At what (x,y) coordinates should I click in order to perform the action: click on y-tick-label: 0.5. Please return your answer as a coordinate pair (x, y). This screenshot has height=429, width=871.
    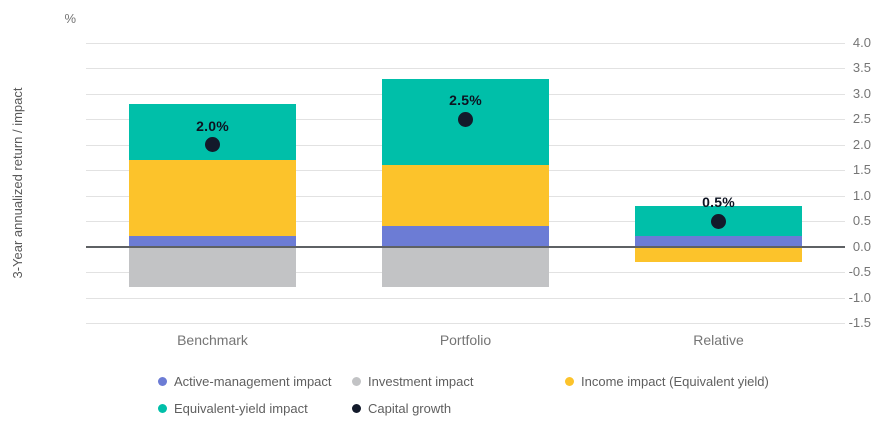
    Looking at the image, I should click on (861, 221).